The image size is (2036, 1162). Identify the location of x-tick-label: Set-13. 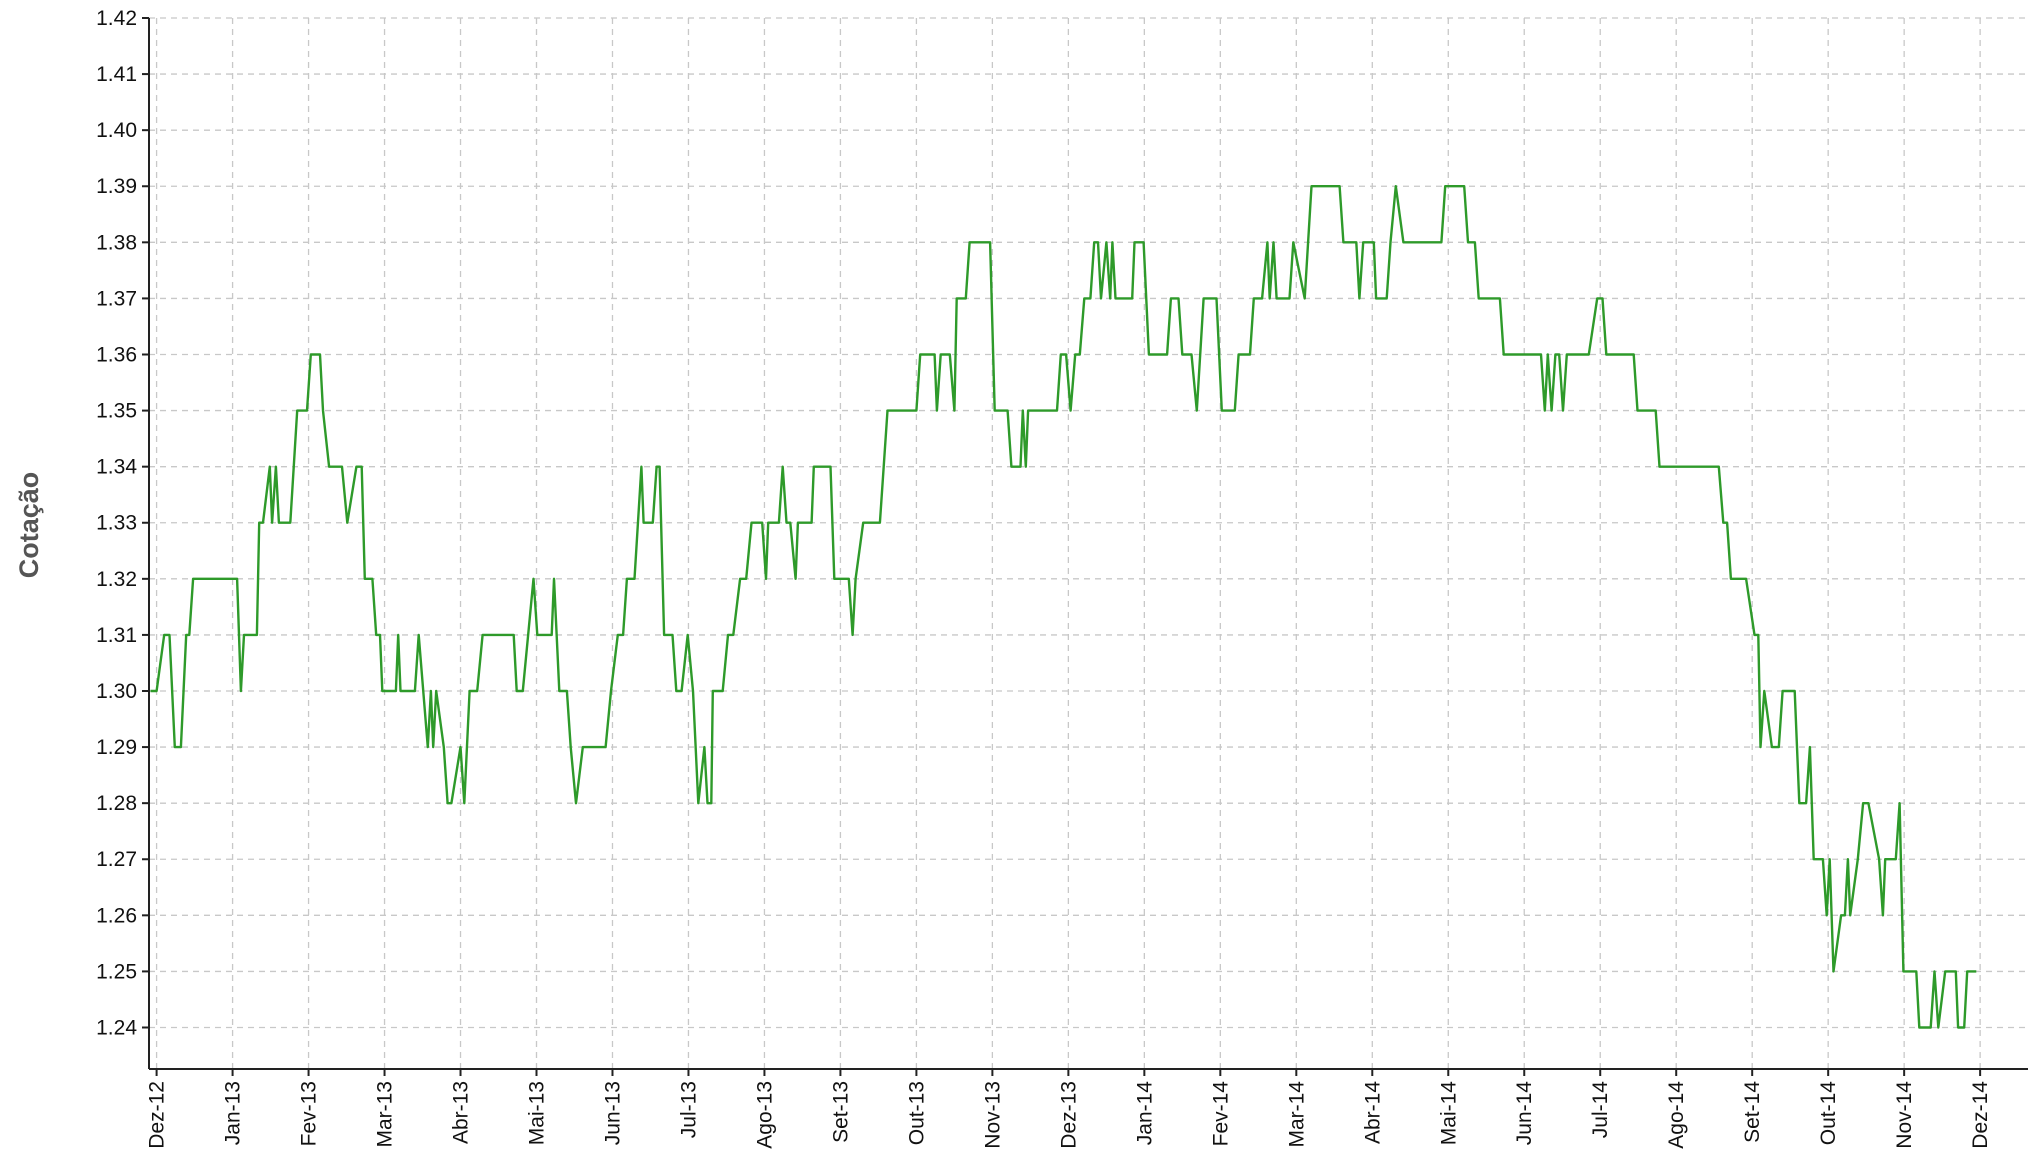
(840, 1112).